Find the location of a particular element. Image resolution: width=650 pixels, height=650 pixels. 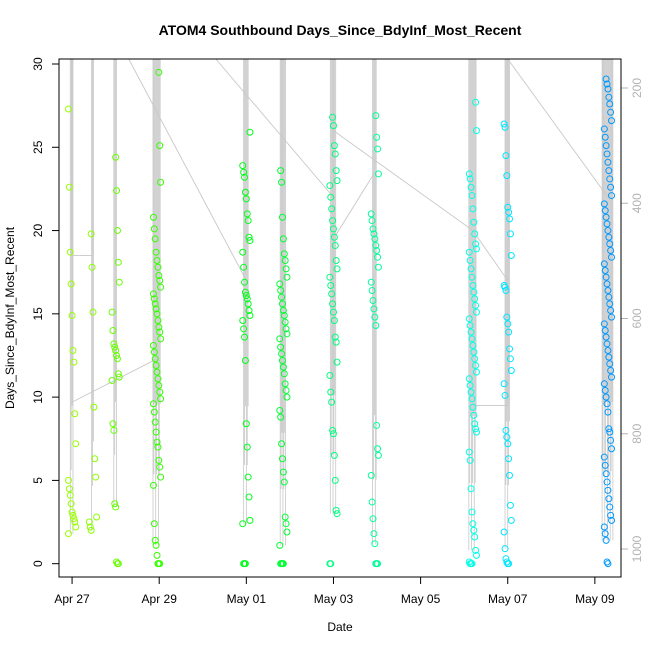

y-tick-label: 10 is located at coordinates (38, 397).